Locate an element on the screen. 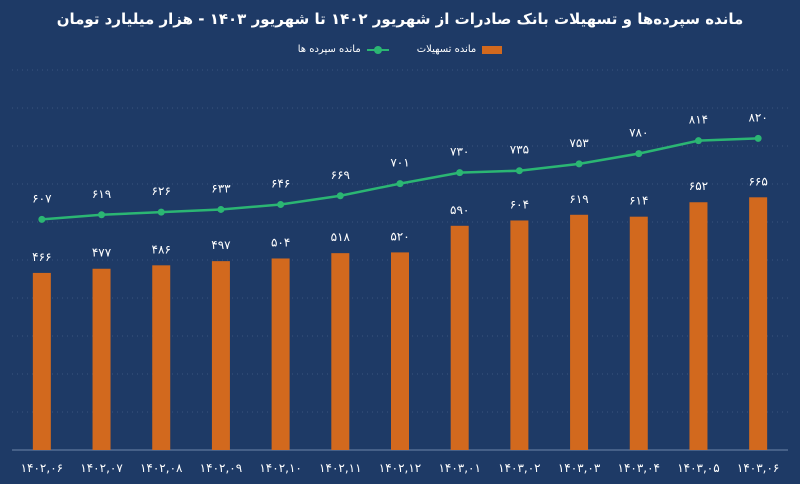  line-label: ۷۵۳ is located at coordinates (579, 143).